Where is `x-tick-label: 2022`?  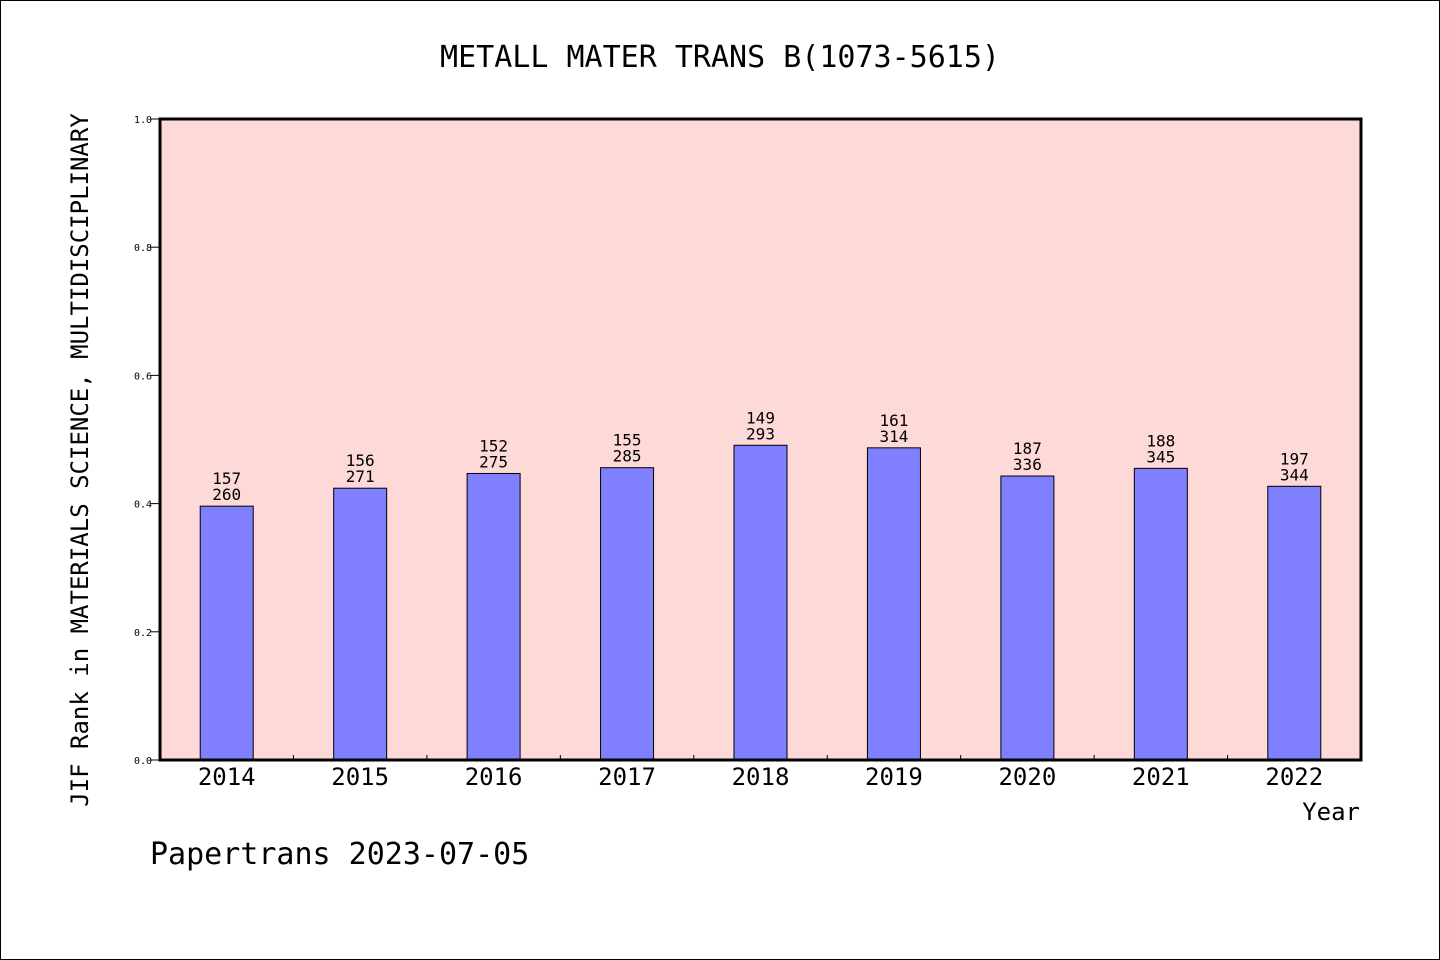 x-tick-label: 2022 is located at coordinates (1294, 777).